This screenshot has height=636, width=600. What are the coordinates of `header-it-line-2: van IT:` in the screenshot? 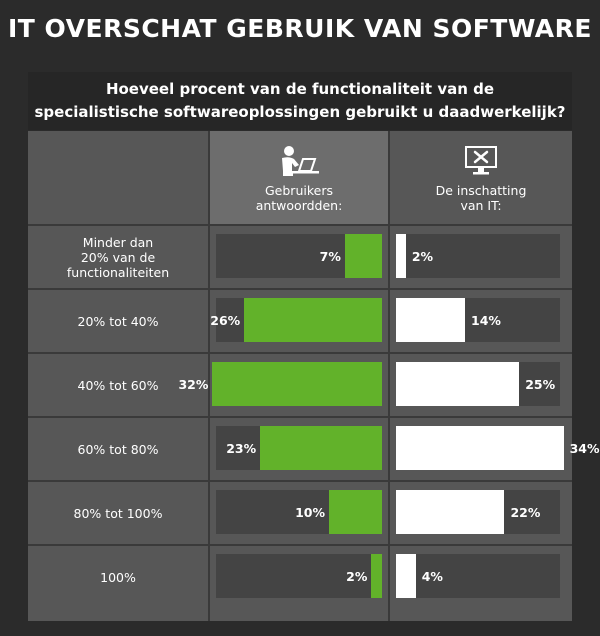 It's located at (481, 205).